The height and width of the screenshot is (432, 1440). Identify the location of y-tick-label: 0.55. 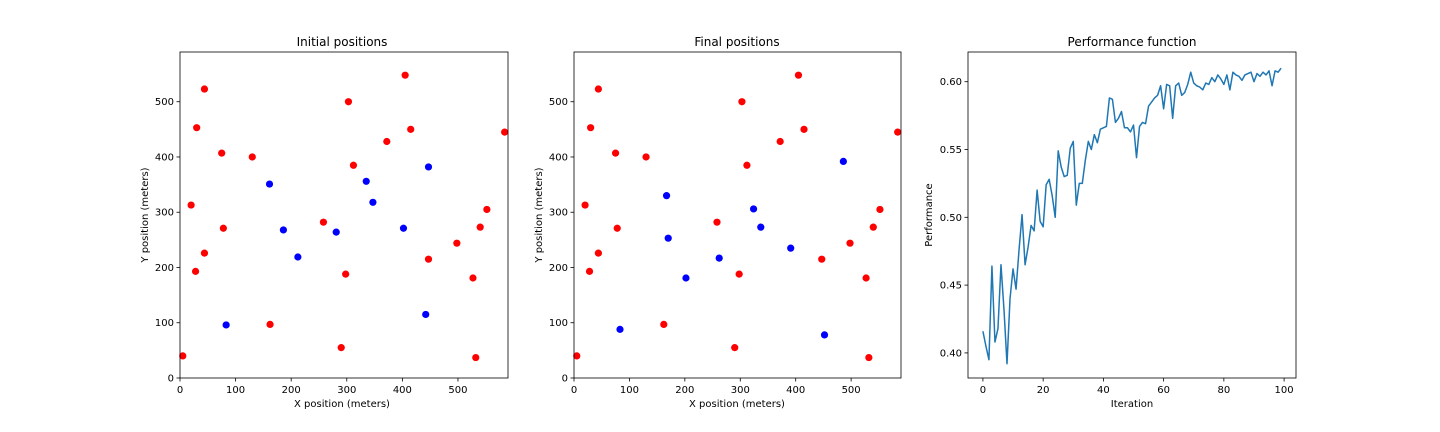
(951, 150).